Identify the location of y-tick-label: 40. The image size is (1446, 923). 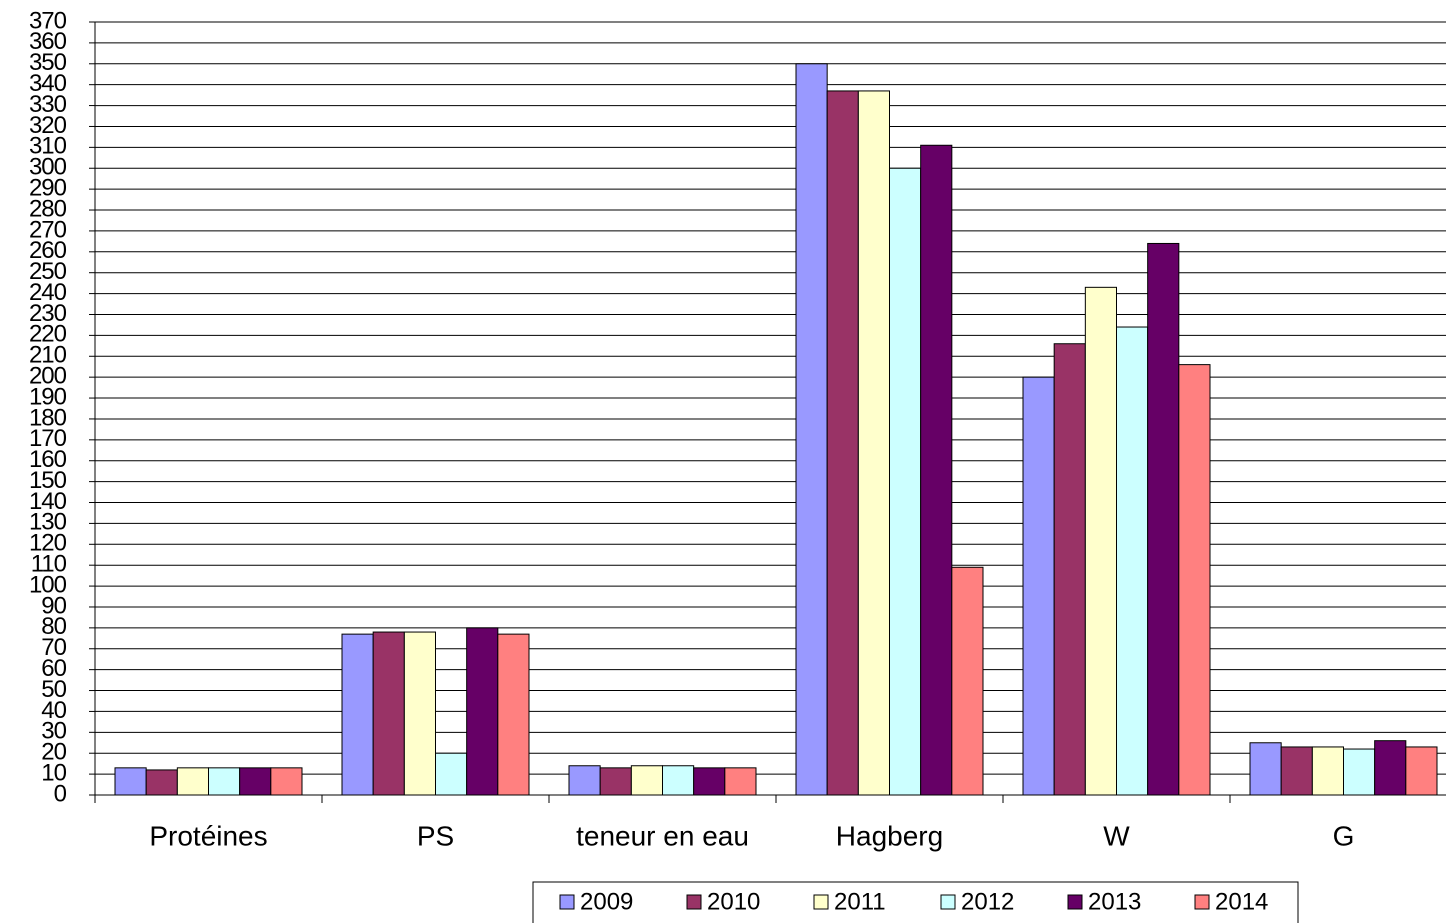
(53, 710).